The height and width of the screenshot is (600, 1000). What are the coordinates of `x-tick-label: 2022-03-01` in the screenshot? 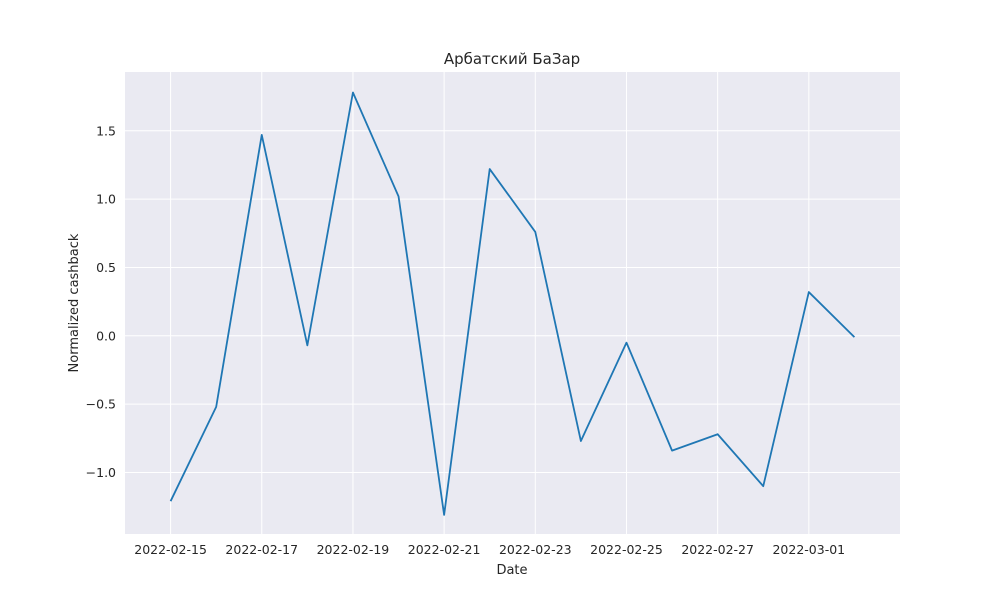 It's located at (808, 549).